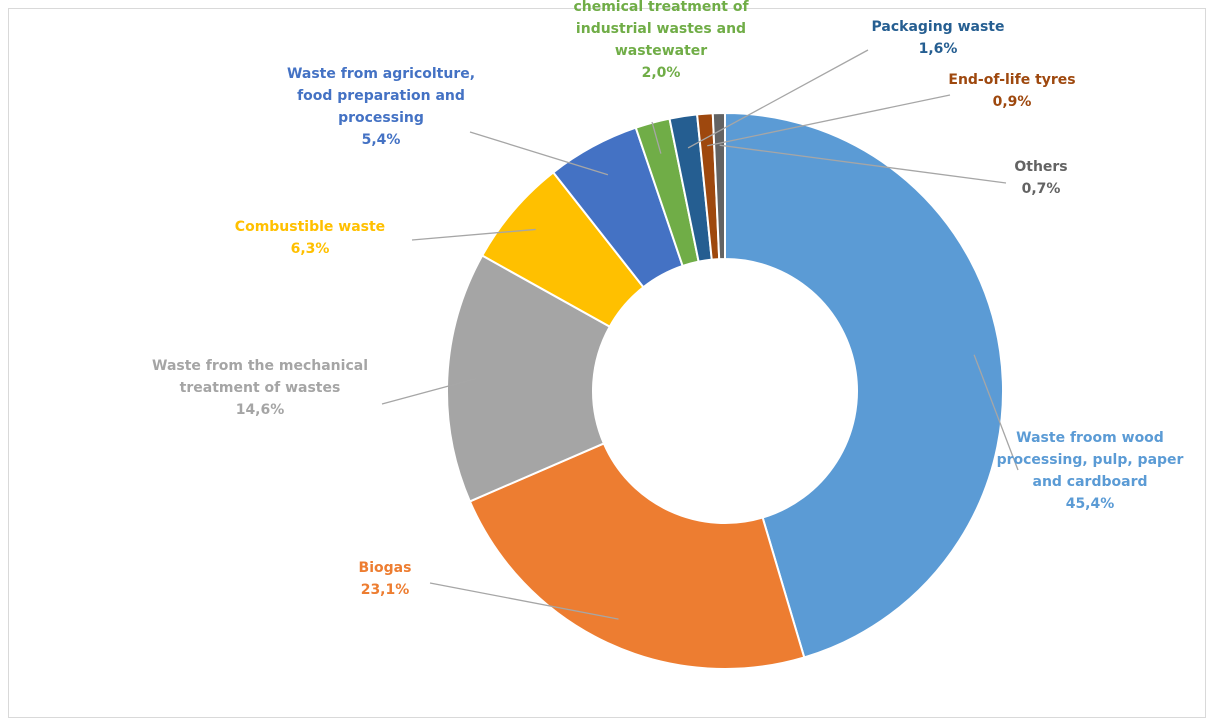 The width and height of the screenshot is (1208, 720). Describe the element at coordinates (1040, 178) in the screenshot. I see `slice-label: Others 0,7%` at that location.